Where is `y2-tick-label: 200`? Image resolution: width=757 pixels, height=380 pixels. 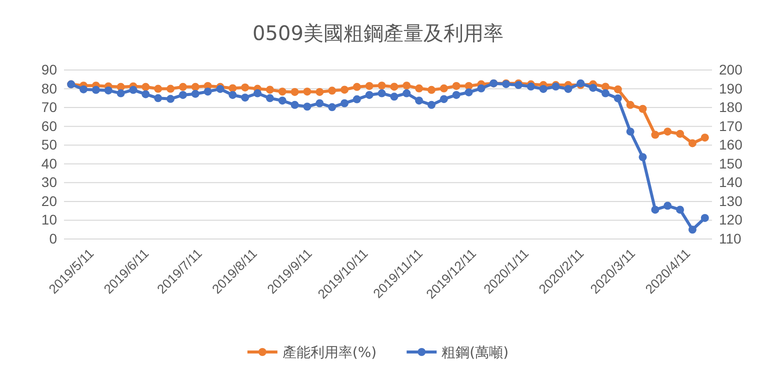
y2-tick-label: 200 is located at coordinates (731, 69).